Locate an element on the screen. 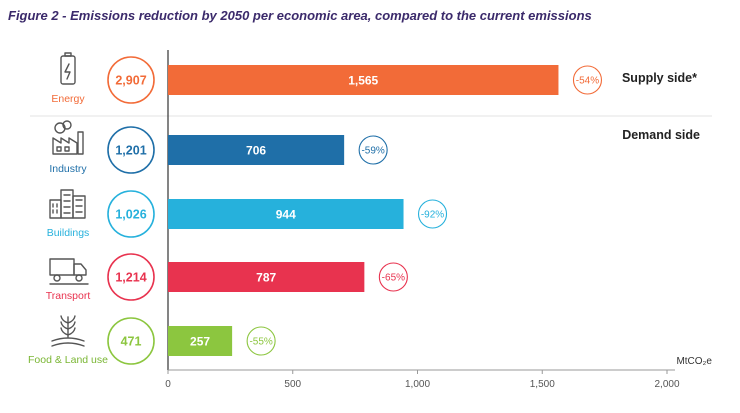 This screenshot has height=413, width=740. current-emissions-value: 1,201 is located at coordinates (130, 151).